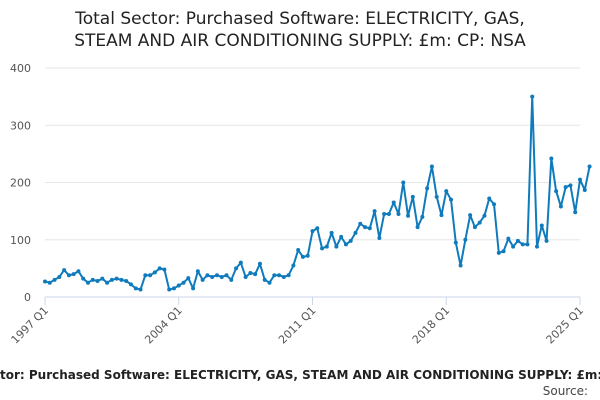 The image size is (600, 400). What do you see at coordinates (20, 183) in the screenshot?
I see `y-tick-label: 200` at bounding box center [20, 183].